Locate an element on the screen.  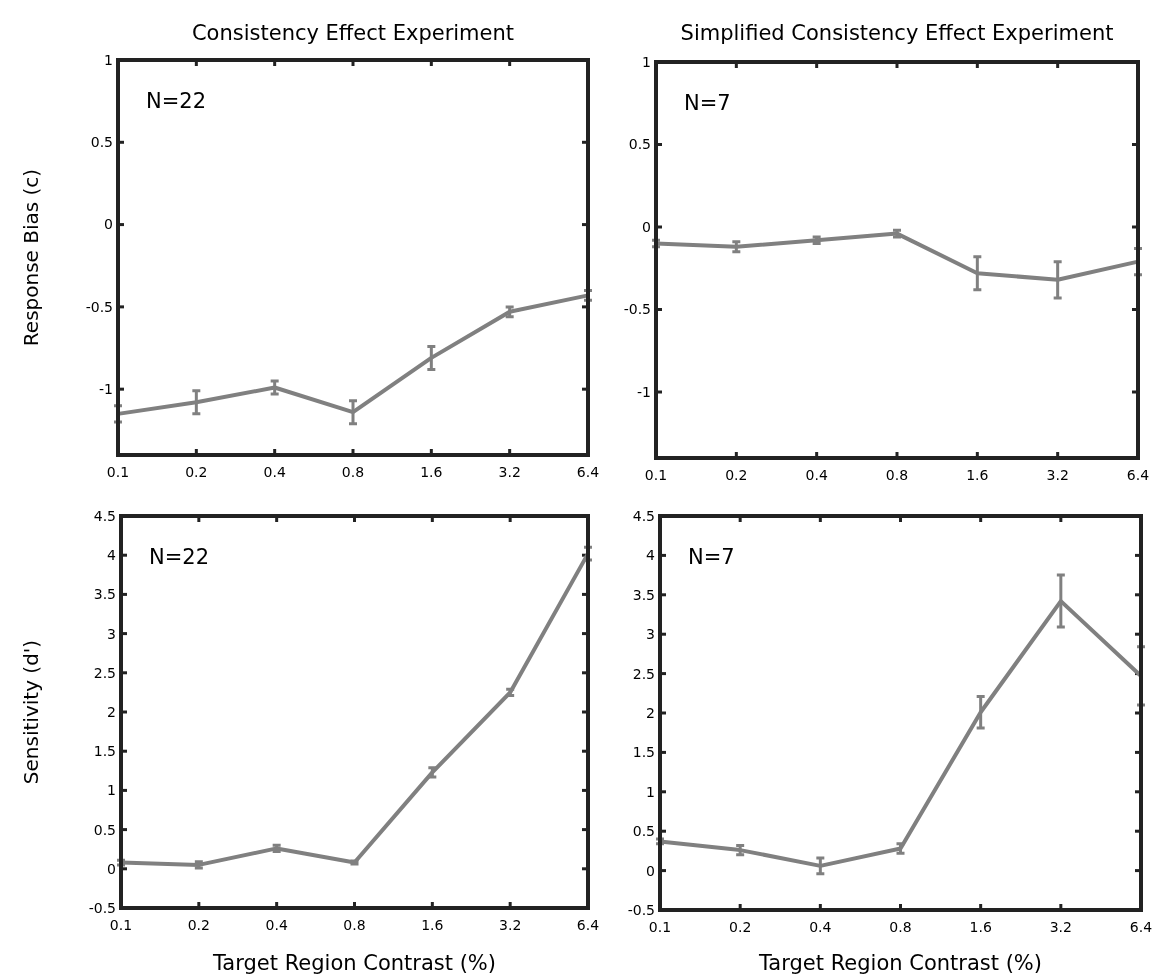
chart-title: Consistency Effect Experiment is located at coordinates (353, 33).